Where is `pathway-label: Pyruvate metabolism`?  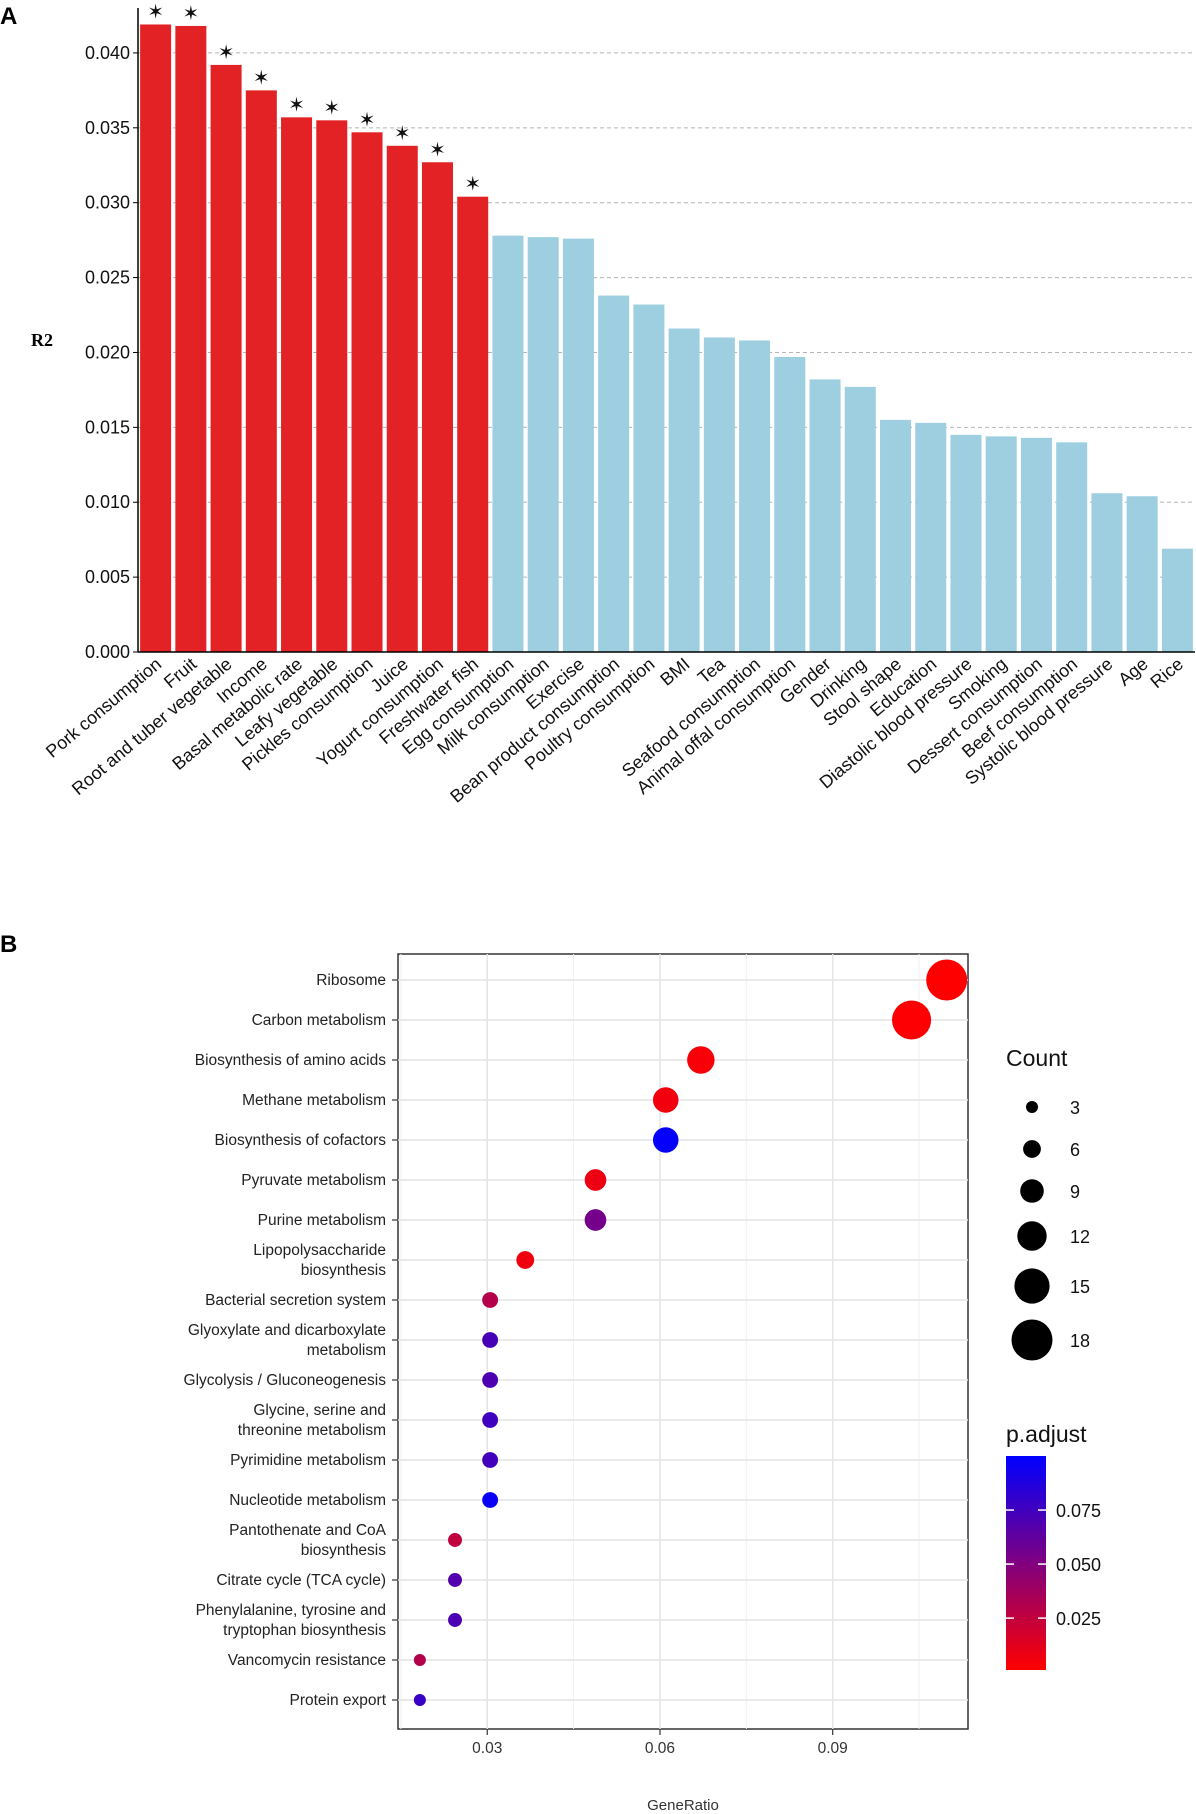
pathway-label: Pyruvate metabolism is located at coordinates (313, 1180).